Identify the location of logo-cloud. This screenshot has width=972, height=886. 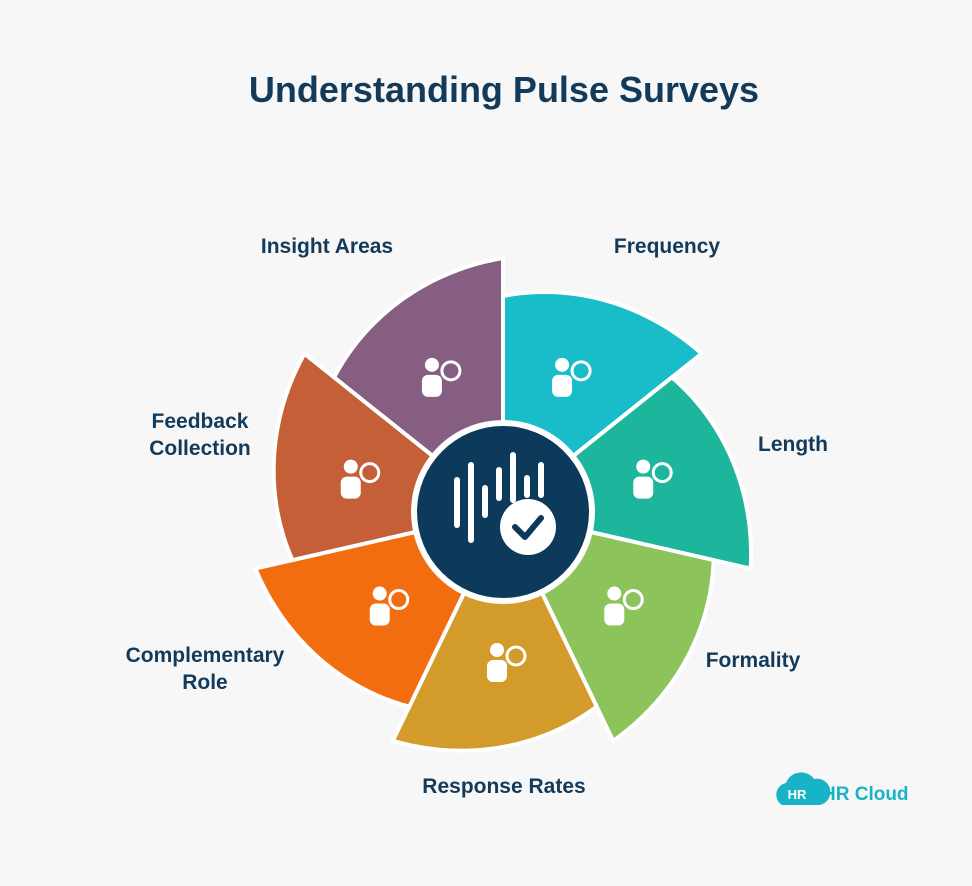
(803, 788).